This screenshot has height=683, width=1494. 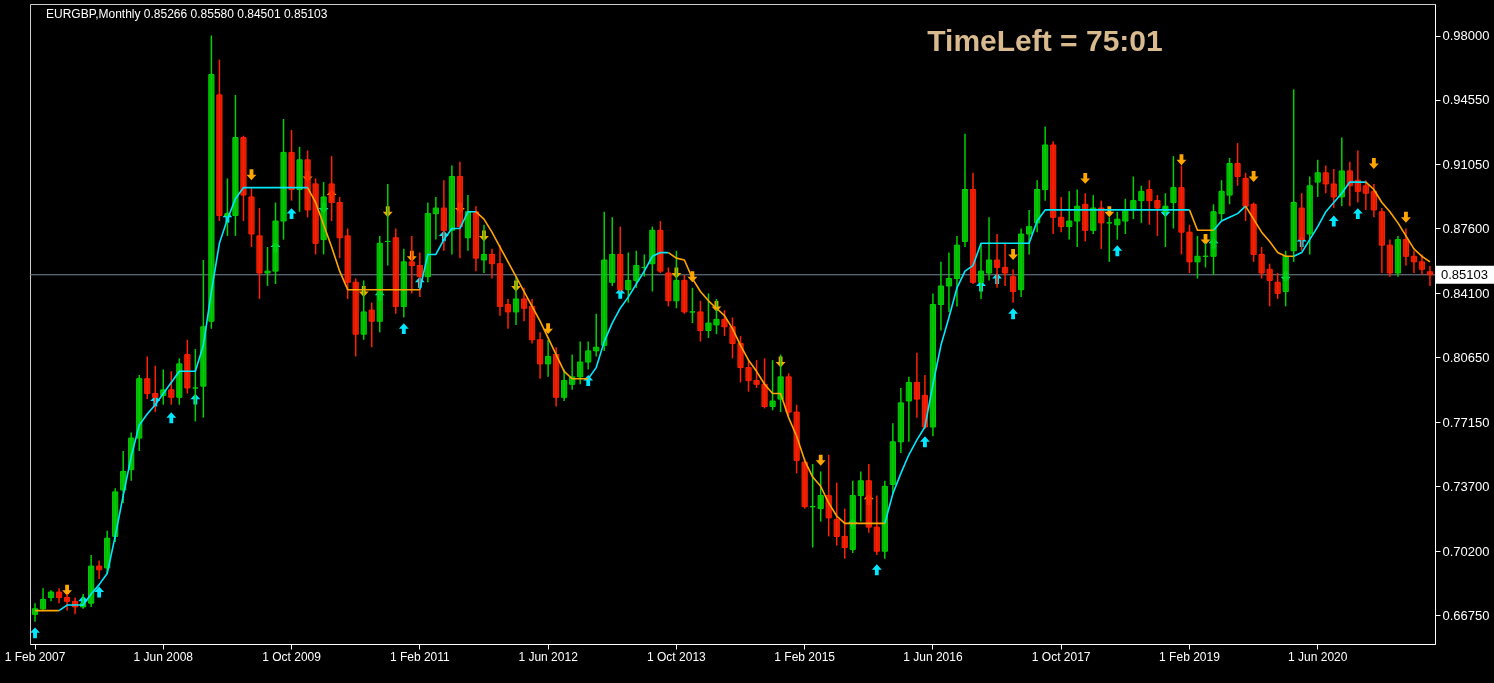 I want to click on y-tick-label: 0.98000, so click(x=1466, y=36).